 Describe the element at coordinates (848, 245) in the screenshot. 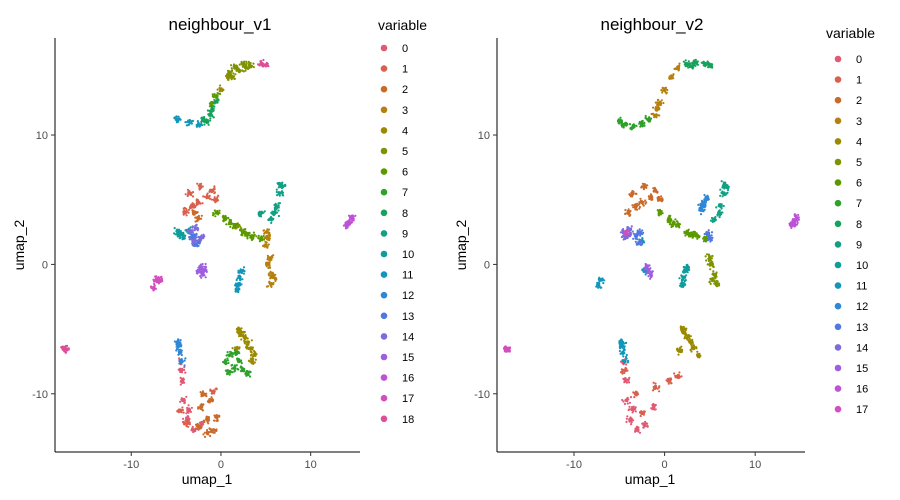

I see `legend-item-9: 9` at that location.